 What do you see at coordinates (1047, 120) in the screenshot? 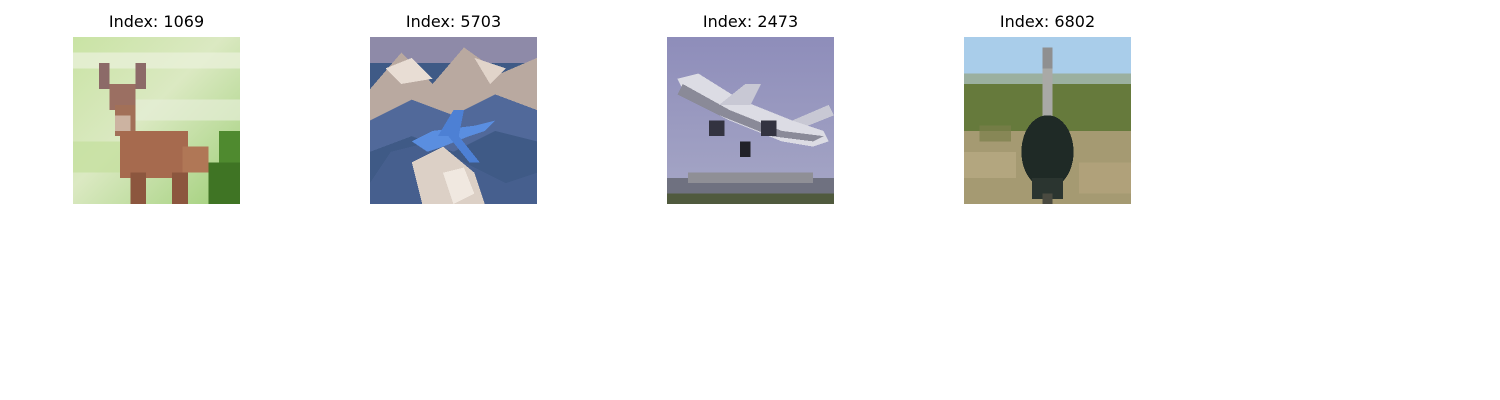
I see `ostrich-thumbnail` at bounding box center [1047, 120].